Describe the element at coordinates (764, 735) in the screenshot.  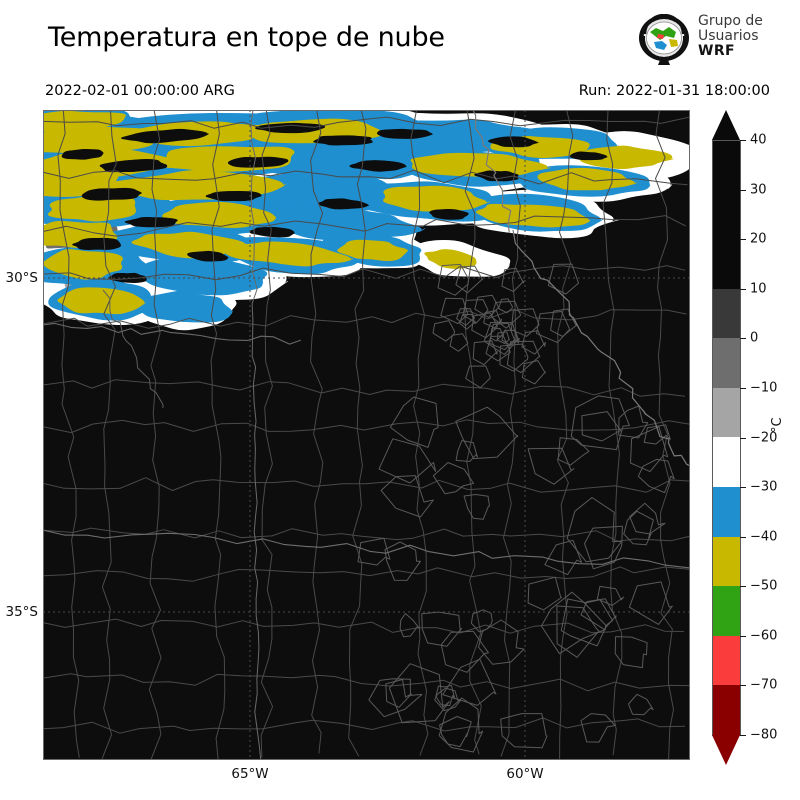
I see `colorbar-tick-label: −80` at that location.